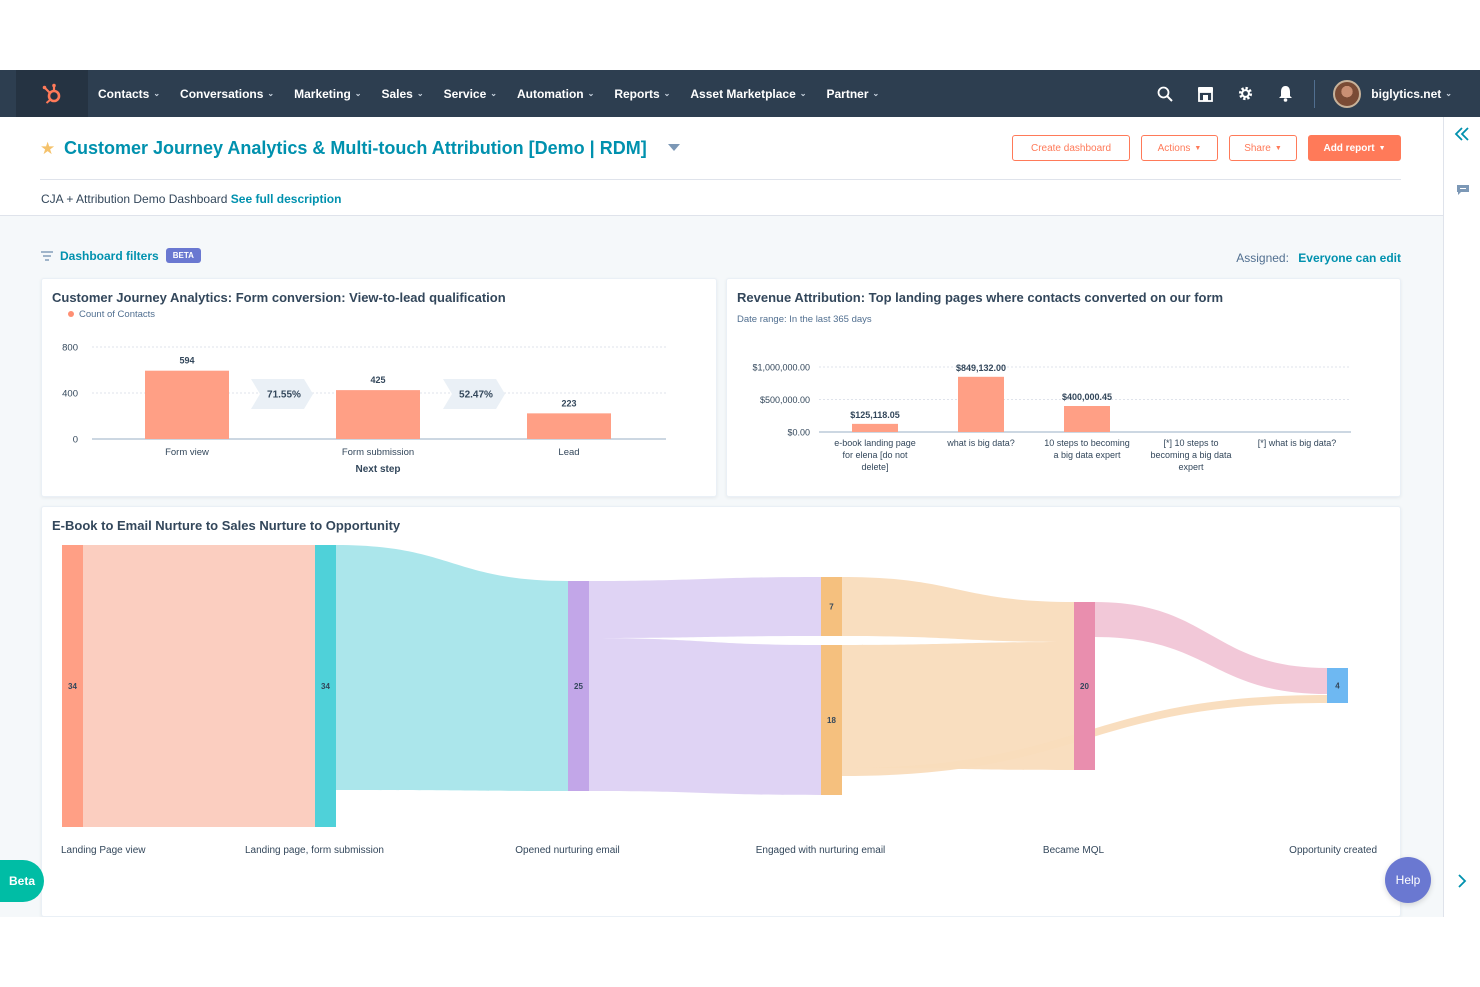 The image size is (1480, 987). What do you see at coordinates (1349, 258) in the screenshot?
I see `assigned-value-link: Everyone can edit` at bounding box center [1349, 258].